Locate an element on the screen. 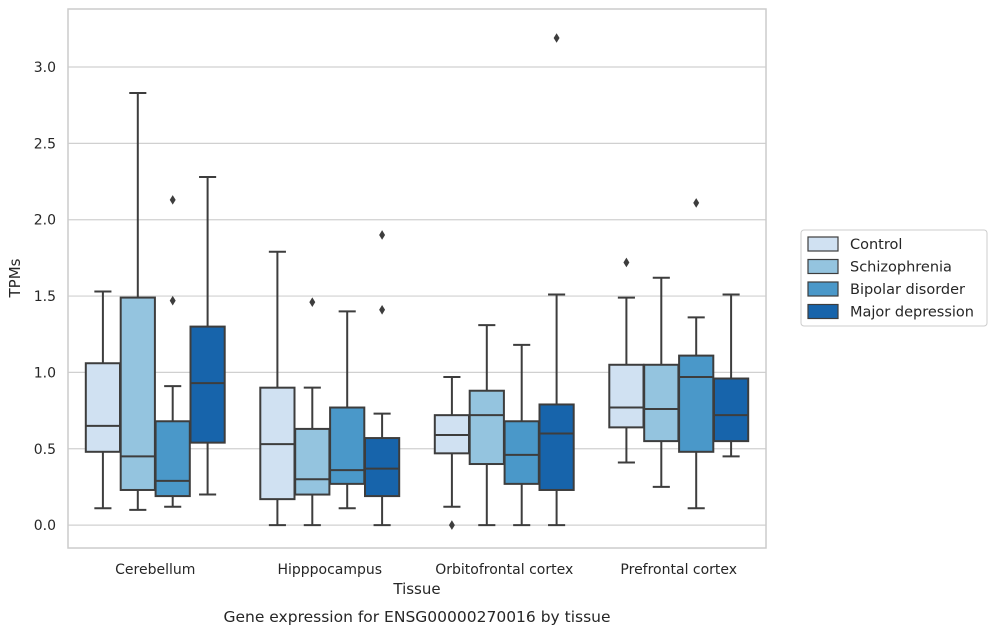 The height and width of the screenshot is (634, 997). legend-frame is located at coordinates (894, 278).